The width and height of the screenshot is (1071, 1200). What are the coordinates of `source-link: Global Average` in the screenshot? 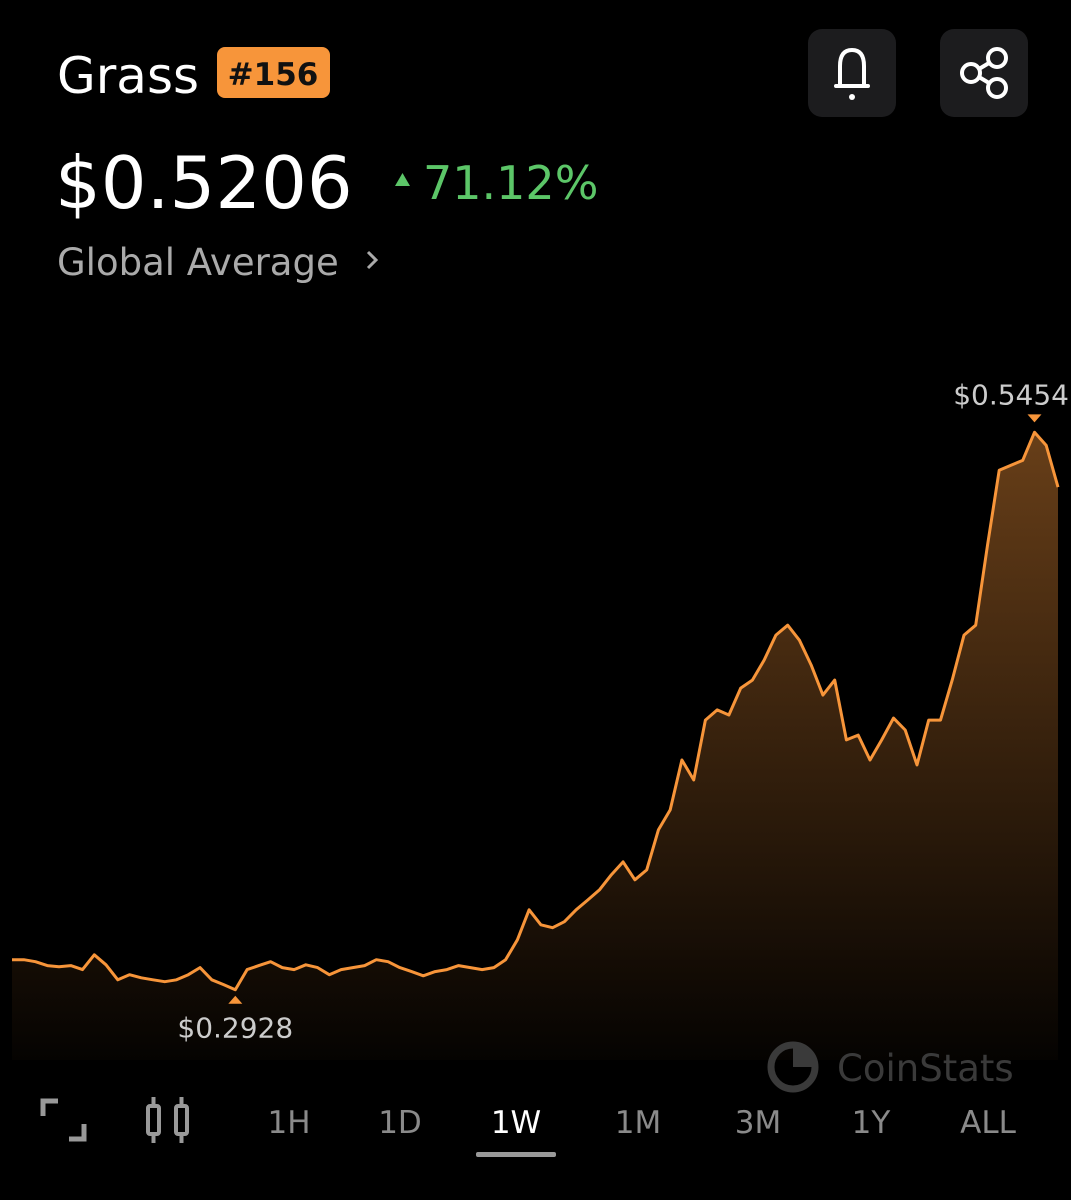 It's located at (218, 262).